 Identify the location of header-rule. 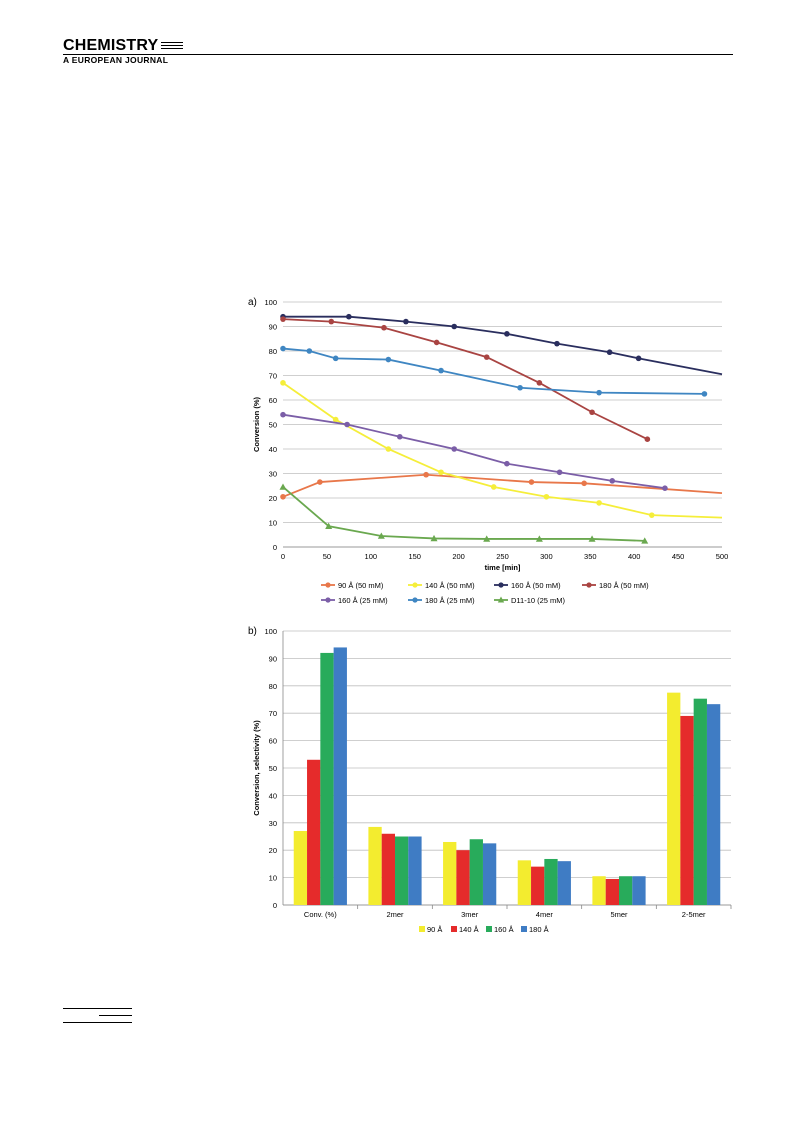
(398, 55).